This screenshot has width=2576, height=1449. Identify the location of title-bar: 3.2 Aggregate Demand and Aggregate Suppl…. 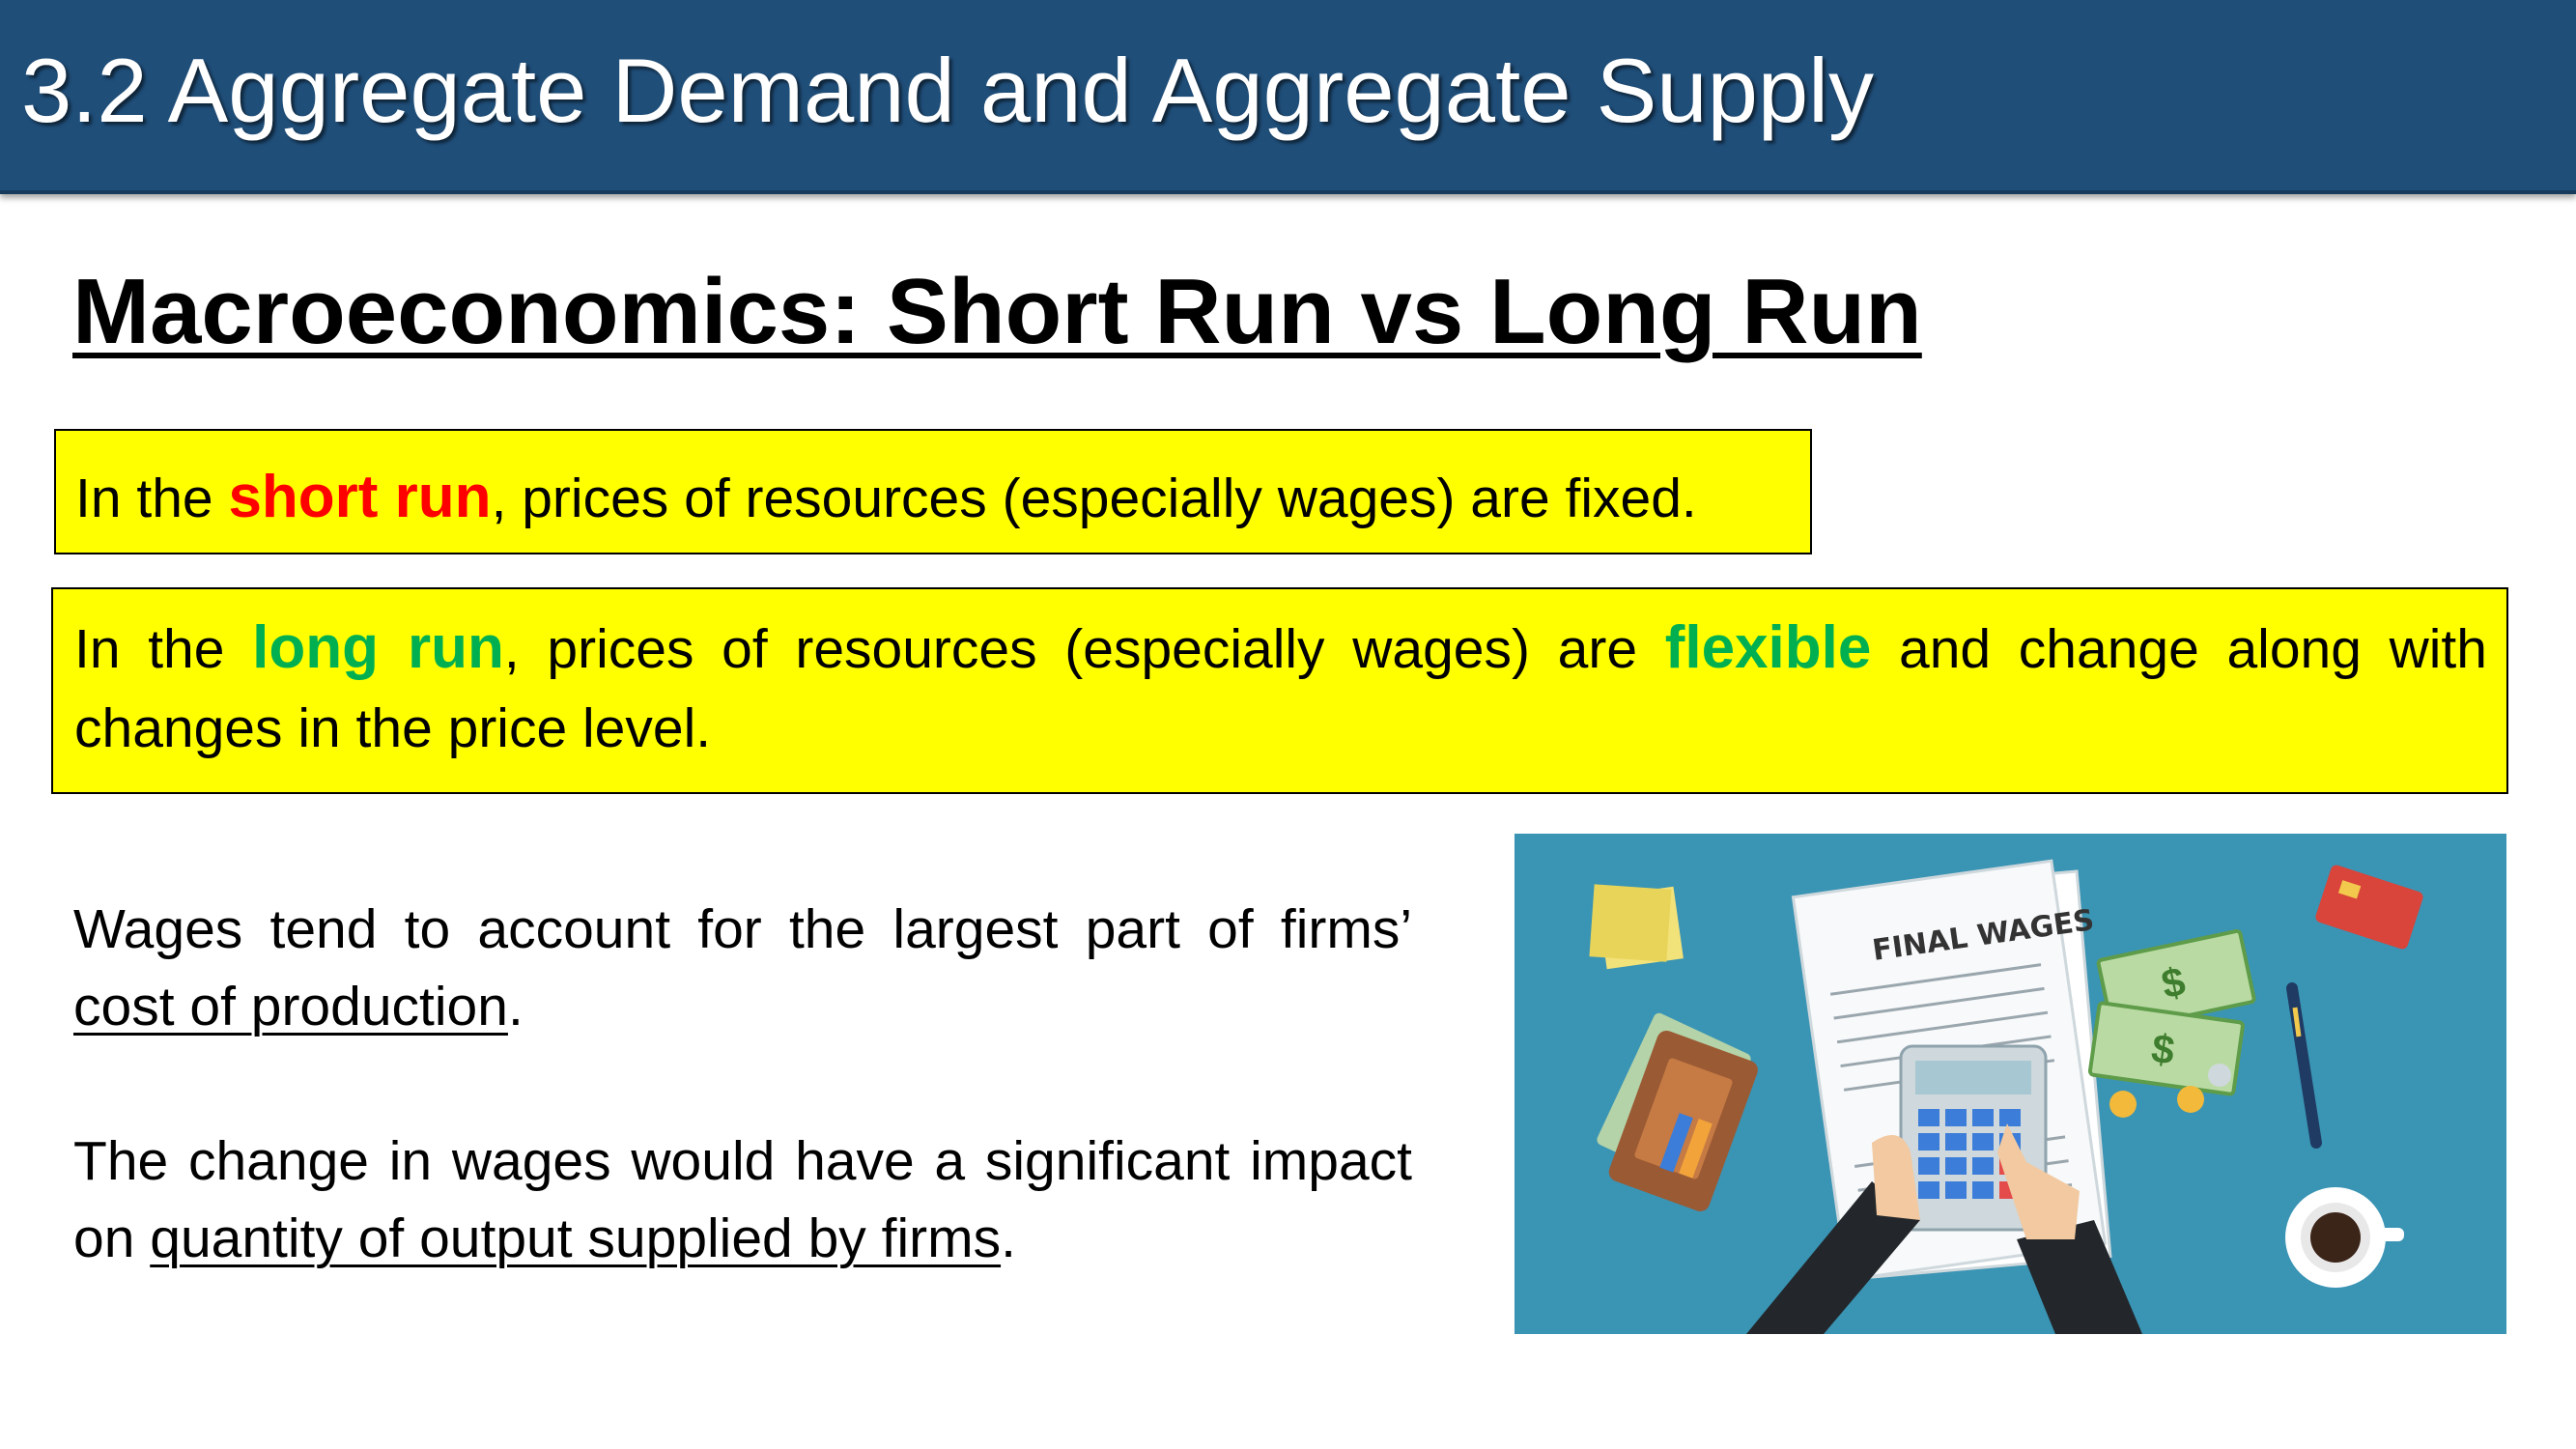
(1288, 97).